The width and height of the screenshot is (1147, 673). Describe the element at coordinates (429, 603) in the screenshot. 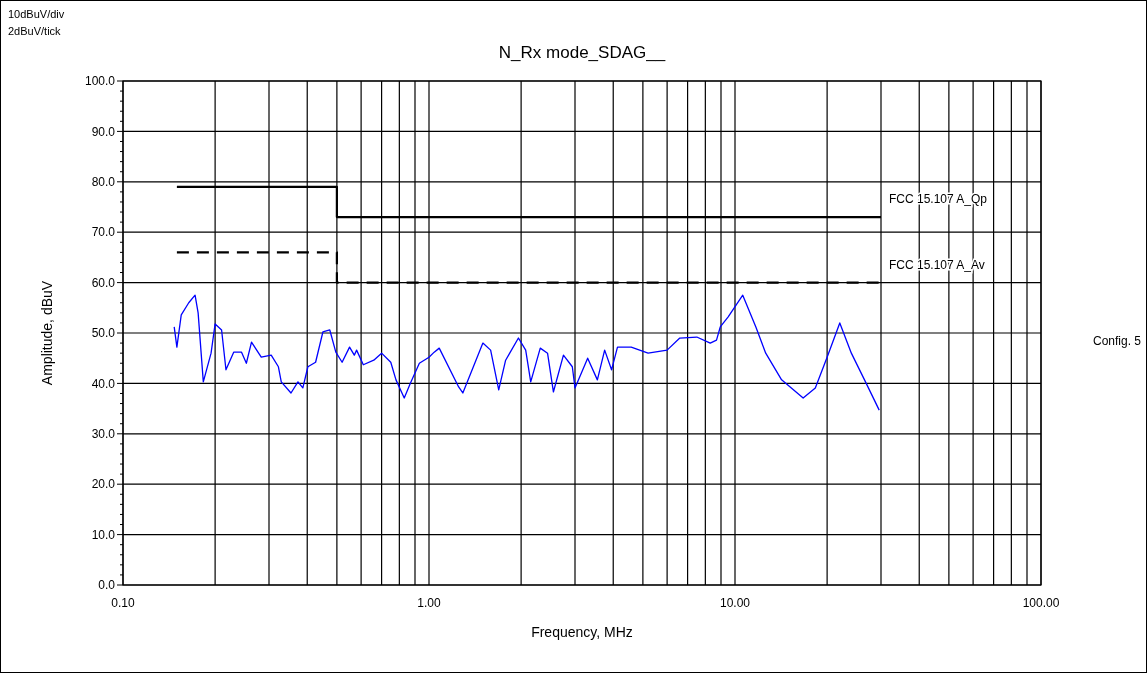

I see `x-tick-label: 1.00` at that location.